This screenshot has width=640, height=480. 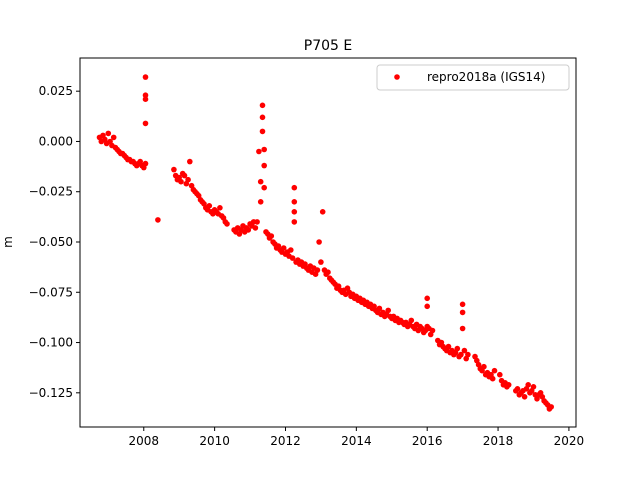 I want to click on y-tick-label: 0.000, so click(x=56, y=141).